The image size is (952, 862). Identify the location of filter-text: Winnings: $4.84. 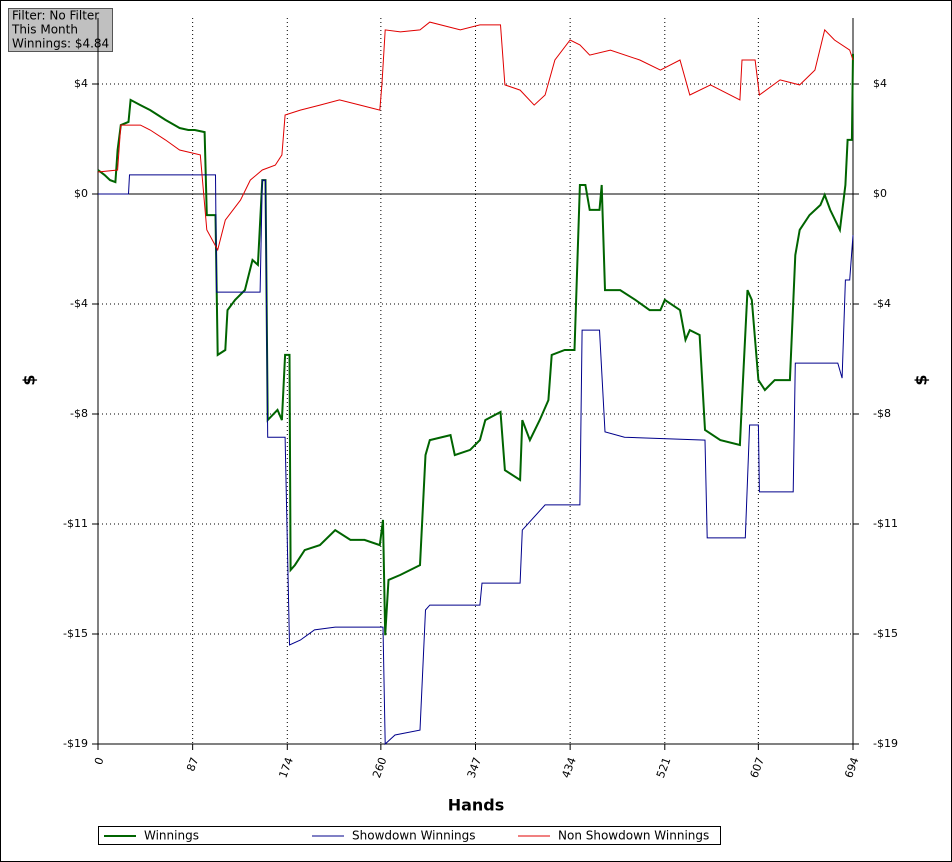
(60, 44).